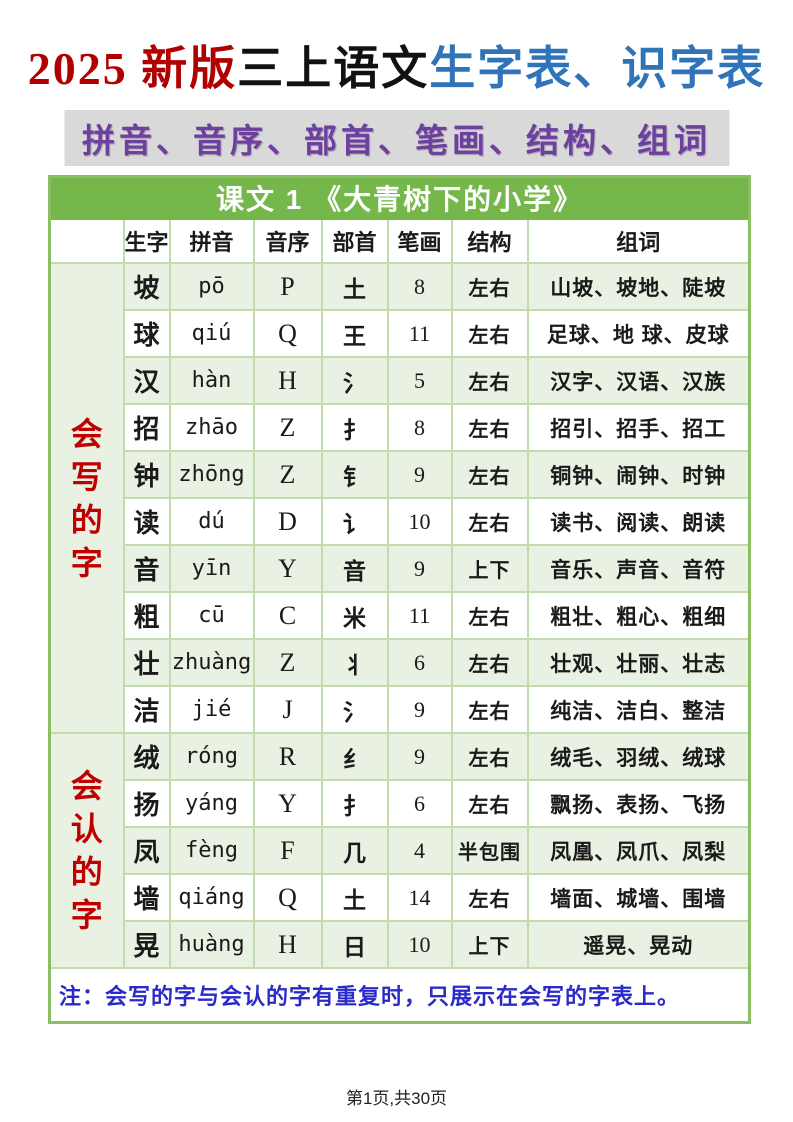 This screenshot has width=793, height=1122. What do you see at coordinates (354, 241) in the screenshot?
I see `column-header-3: 部首` at bounding box center [354, 241].